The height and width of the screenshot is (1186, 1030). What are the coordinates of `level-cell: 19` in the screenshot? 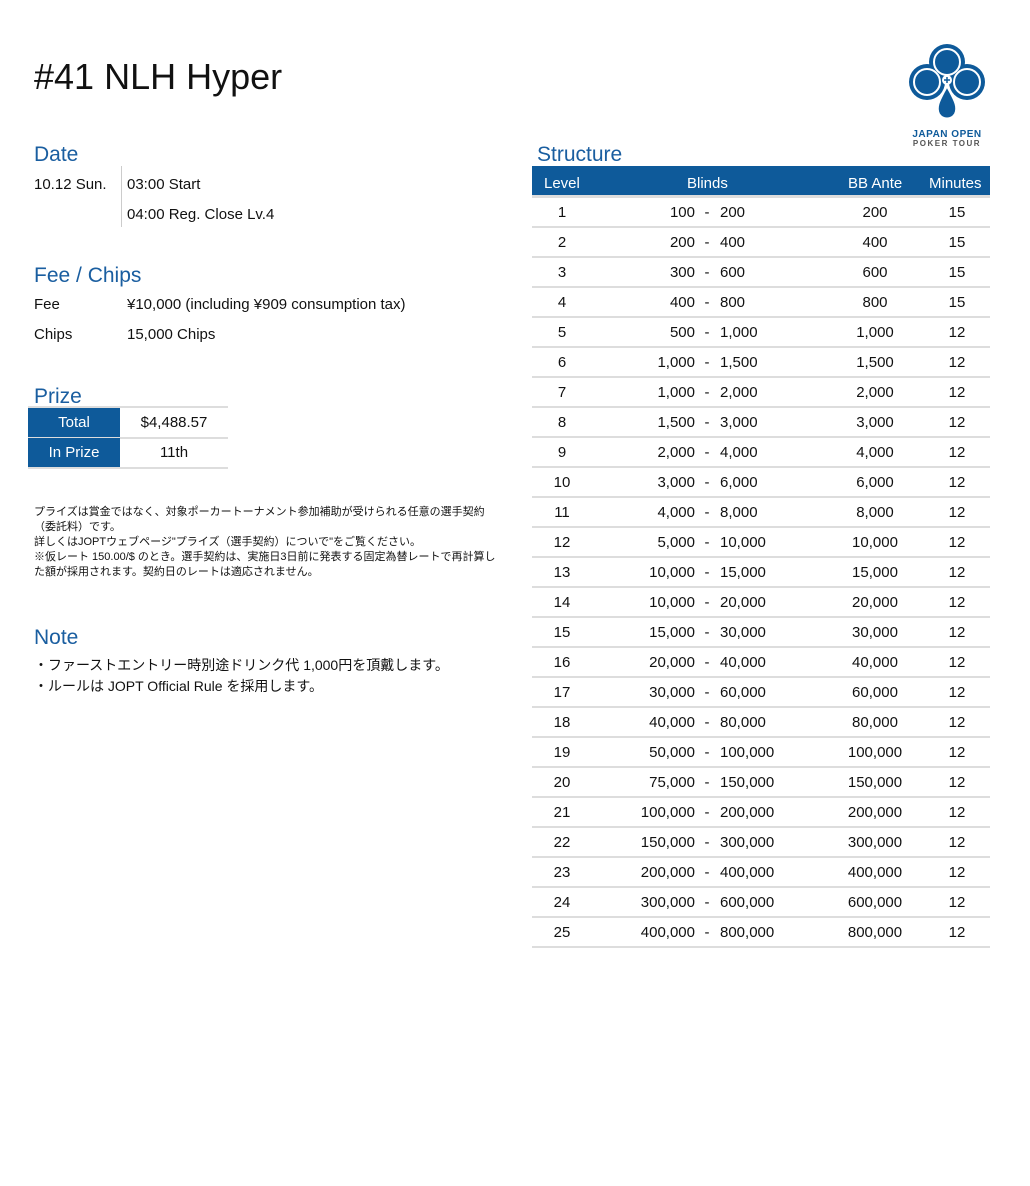 It's located at (562, 752).